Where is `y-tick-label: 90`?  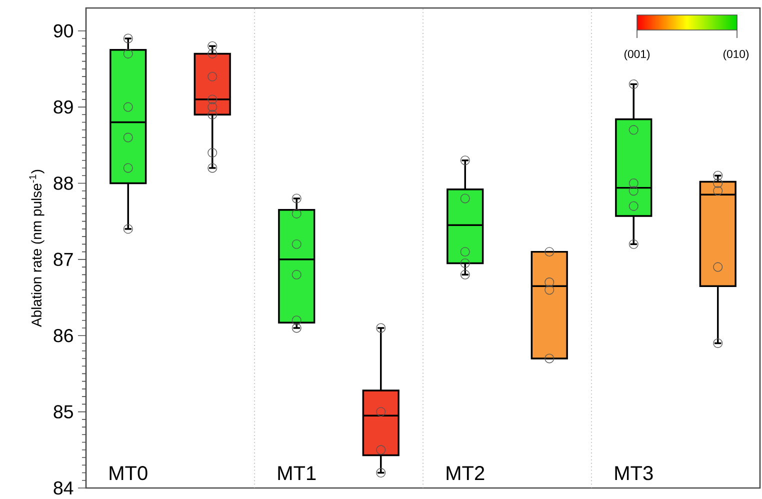 y-tick-label: 90 is located at coordinates (64, 31).